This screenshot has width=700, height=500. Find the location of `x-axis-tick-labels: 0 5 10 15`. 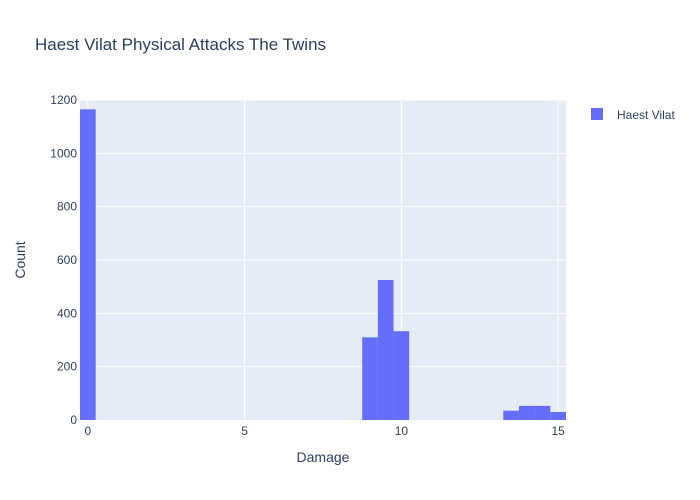

x-axis-tick-labels: 0 5 10 15 is located at coordinates (324, 431).